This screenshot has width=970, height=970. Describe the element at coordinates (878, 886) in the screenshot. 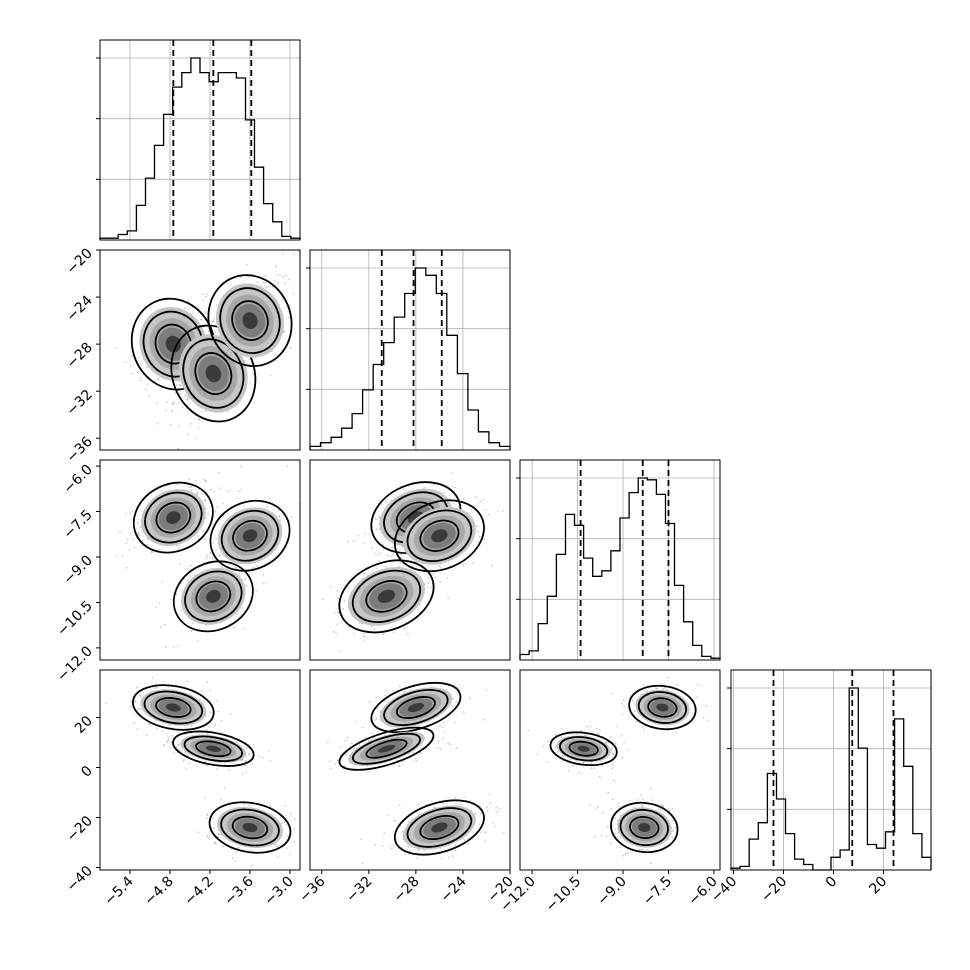

I see `x-tick-label: 20` at that location.